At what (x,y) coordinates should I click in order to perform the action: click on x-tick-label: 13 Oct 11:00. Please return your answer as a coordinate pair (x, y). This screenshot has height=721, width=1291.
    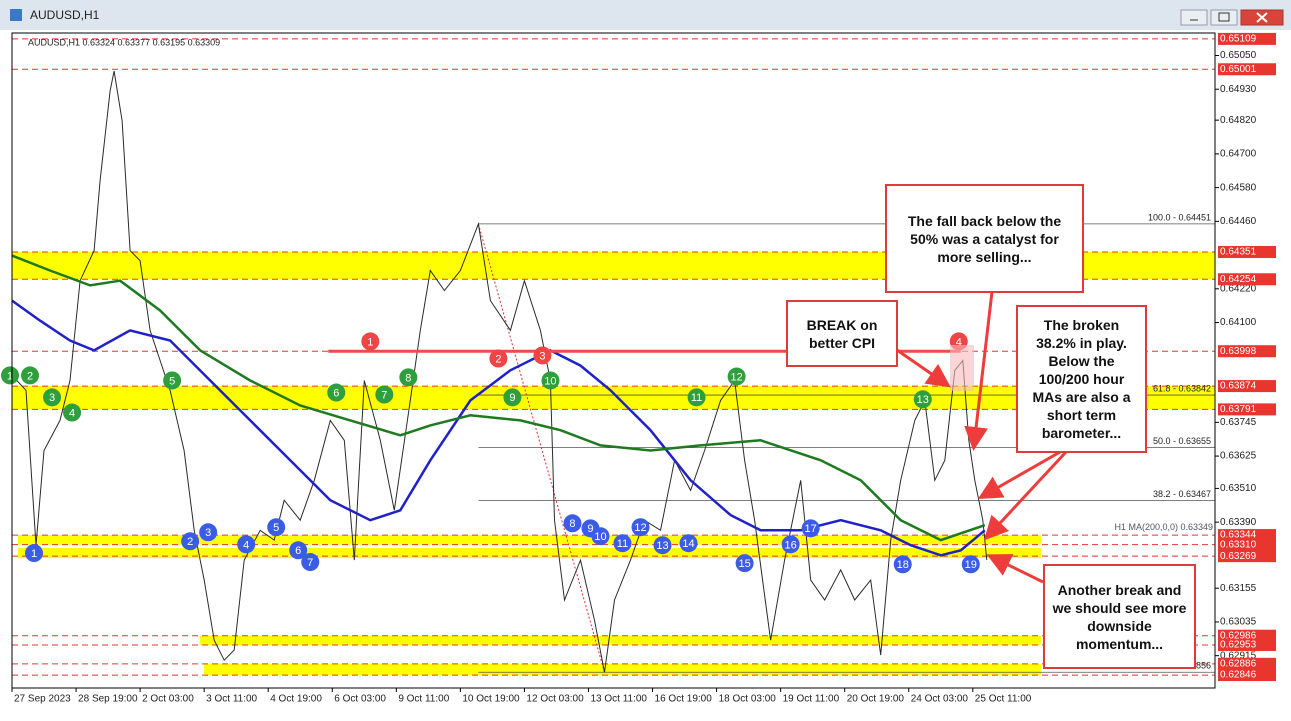
    Looking at the image, I should click on (618, 699).